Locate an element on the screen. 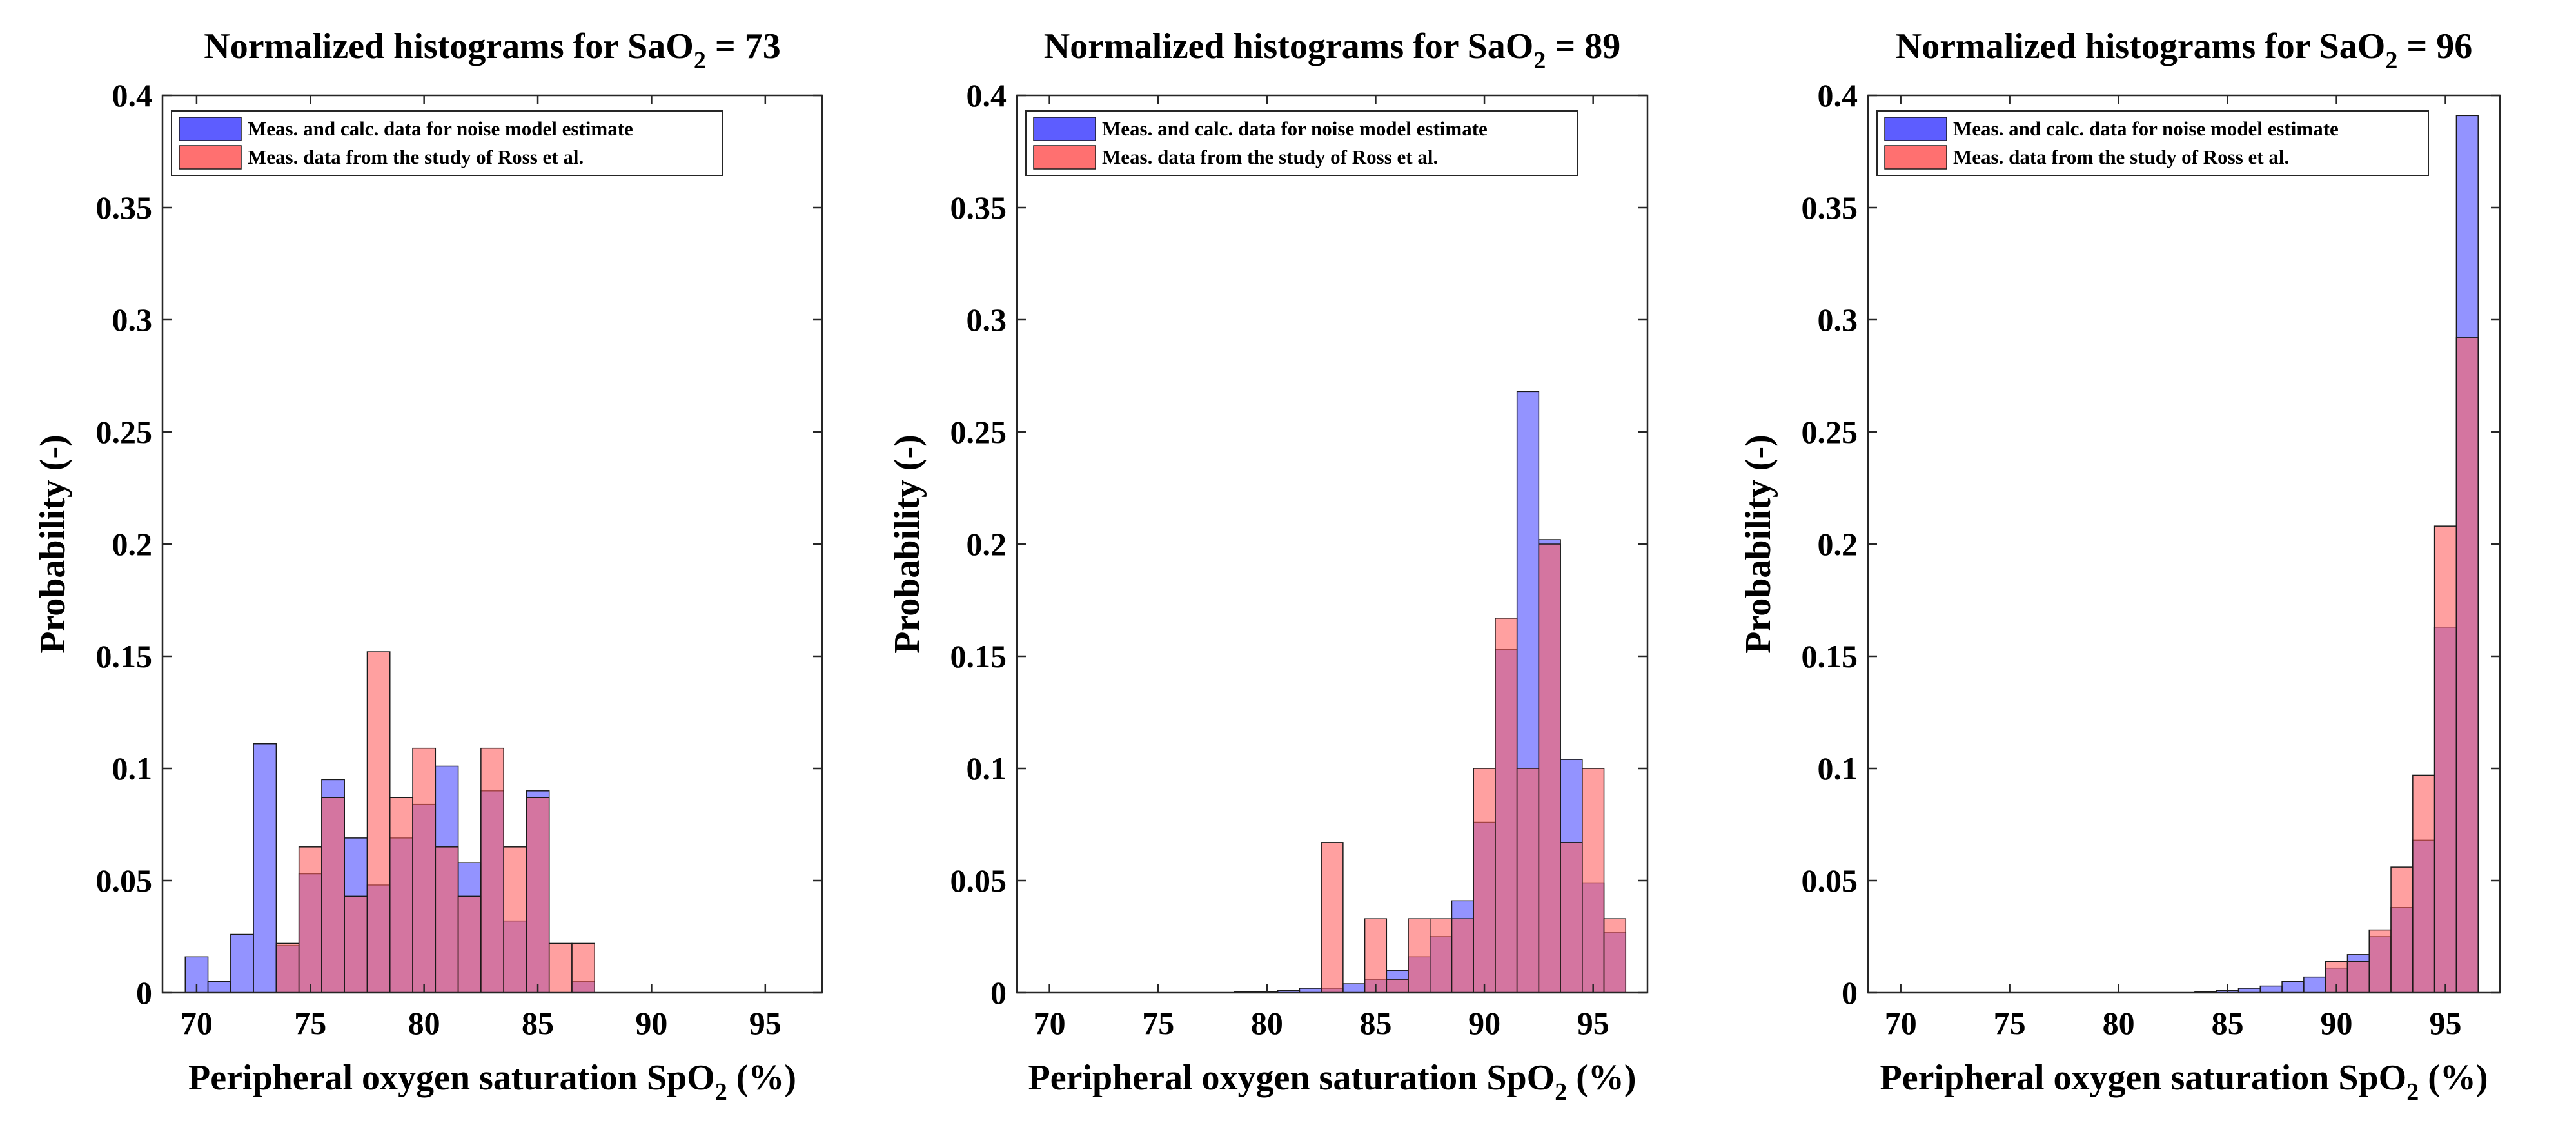  chart-title: Normalized histograms for SaO2 = 89 is located at coordinates (1332, 50).